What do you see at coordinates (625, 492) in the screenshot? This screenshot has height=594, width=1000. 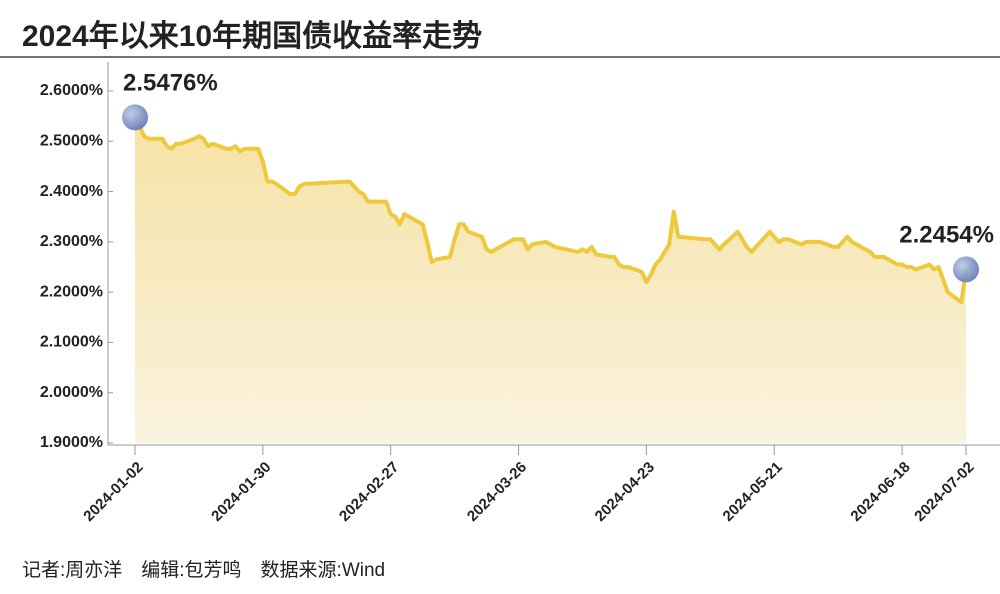 I see `x-tick-label: 2024-04-23` at bounding box center [625, 492].